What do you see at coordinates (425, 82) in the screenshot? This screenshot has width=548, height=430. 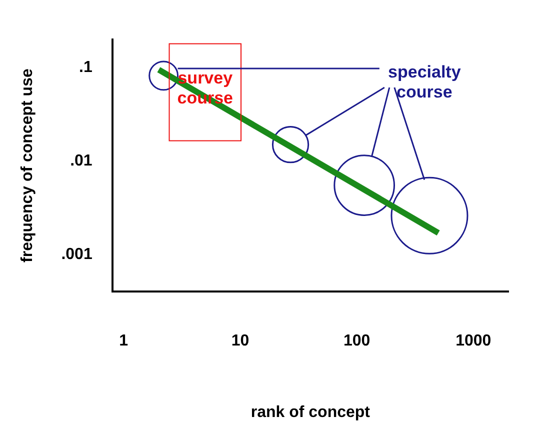 I see `annotation: specialty course` at bounding box center [425, 82].